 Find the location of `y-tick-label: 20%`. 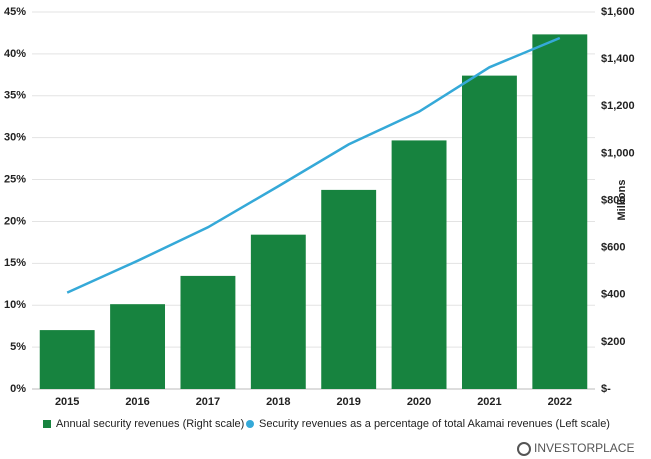

y-tick-label: 20% is located at coordinates (15, 221).